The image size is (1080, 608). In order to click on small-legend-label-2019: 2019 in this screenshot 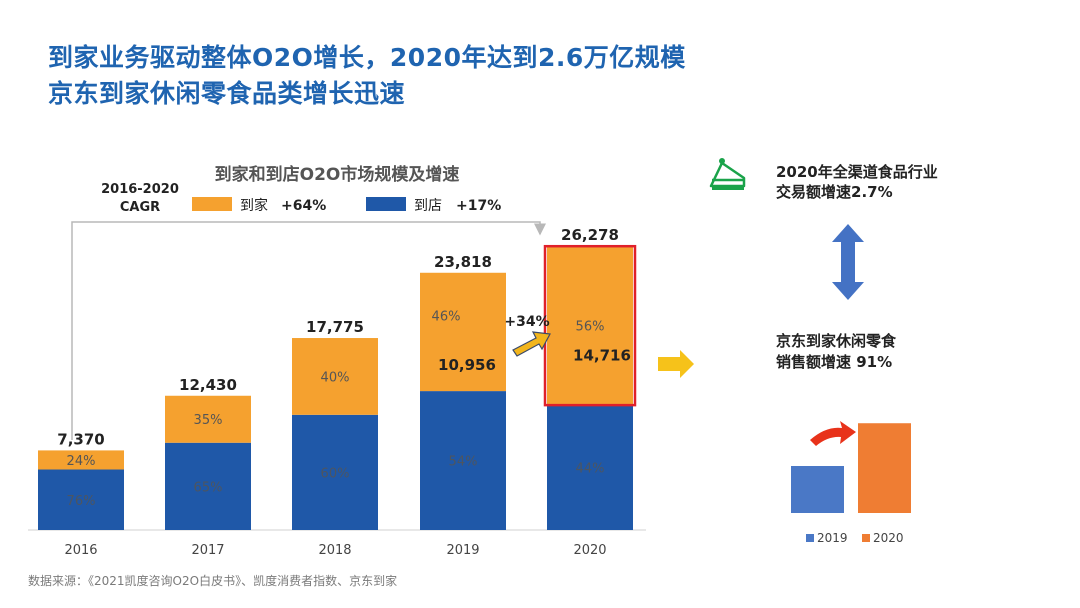, I will do `click(832, 538)`.